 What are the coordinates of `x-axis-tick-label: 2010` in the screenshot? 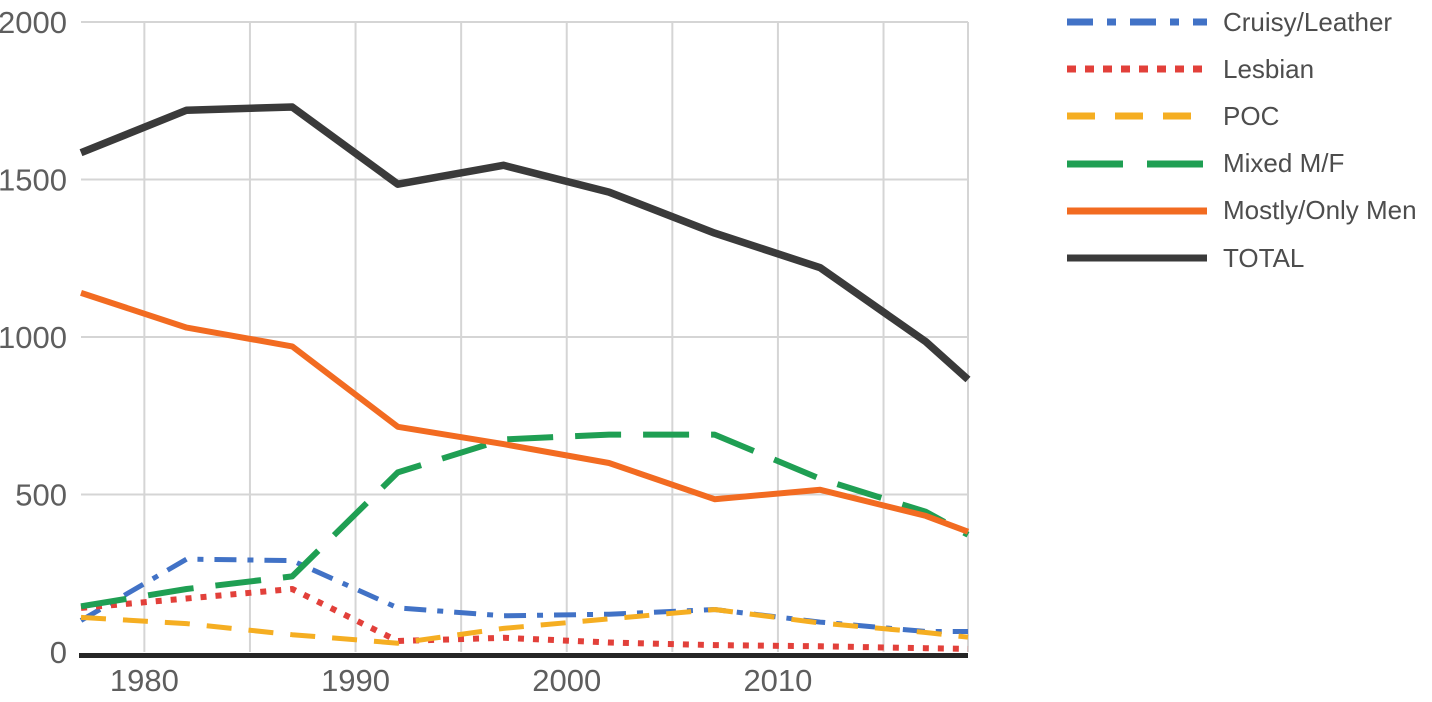 It's located at (777, 680).